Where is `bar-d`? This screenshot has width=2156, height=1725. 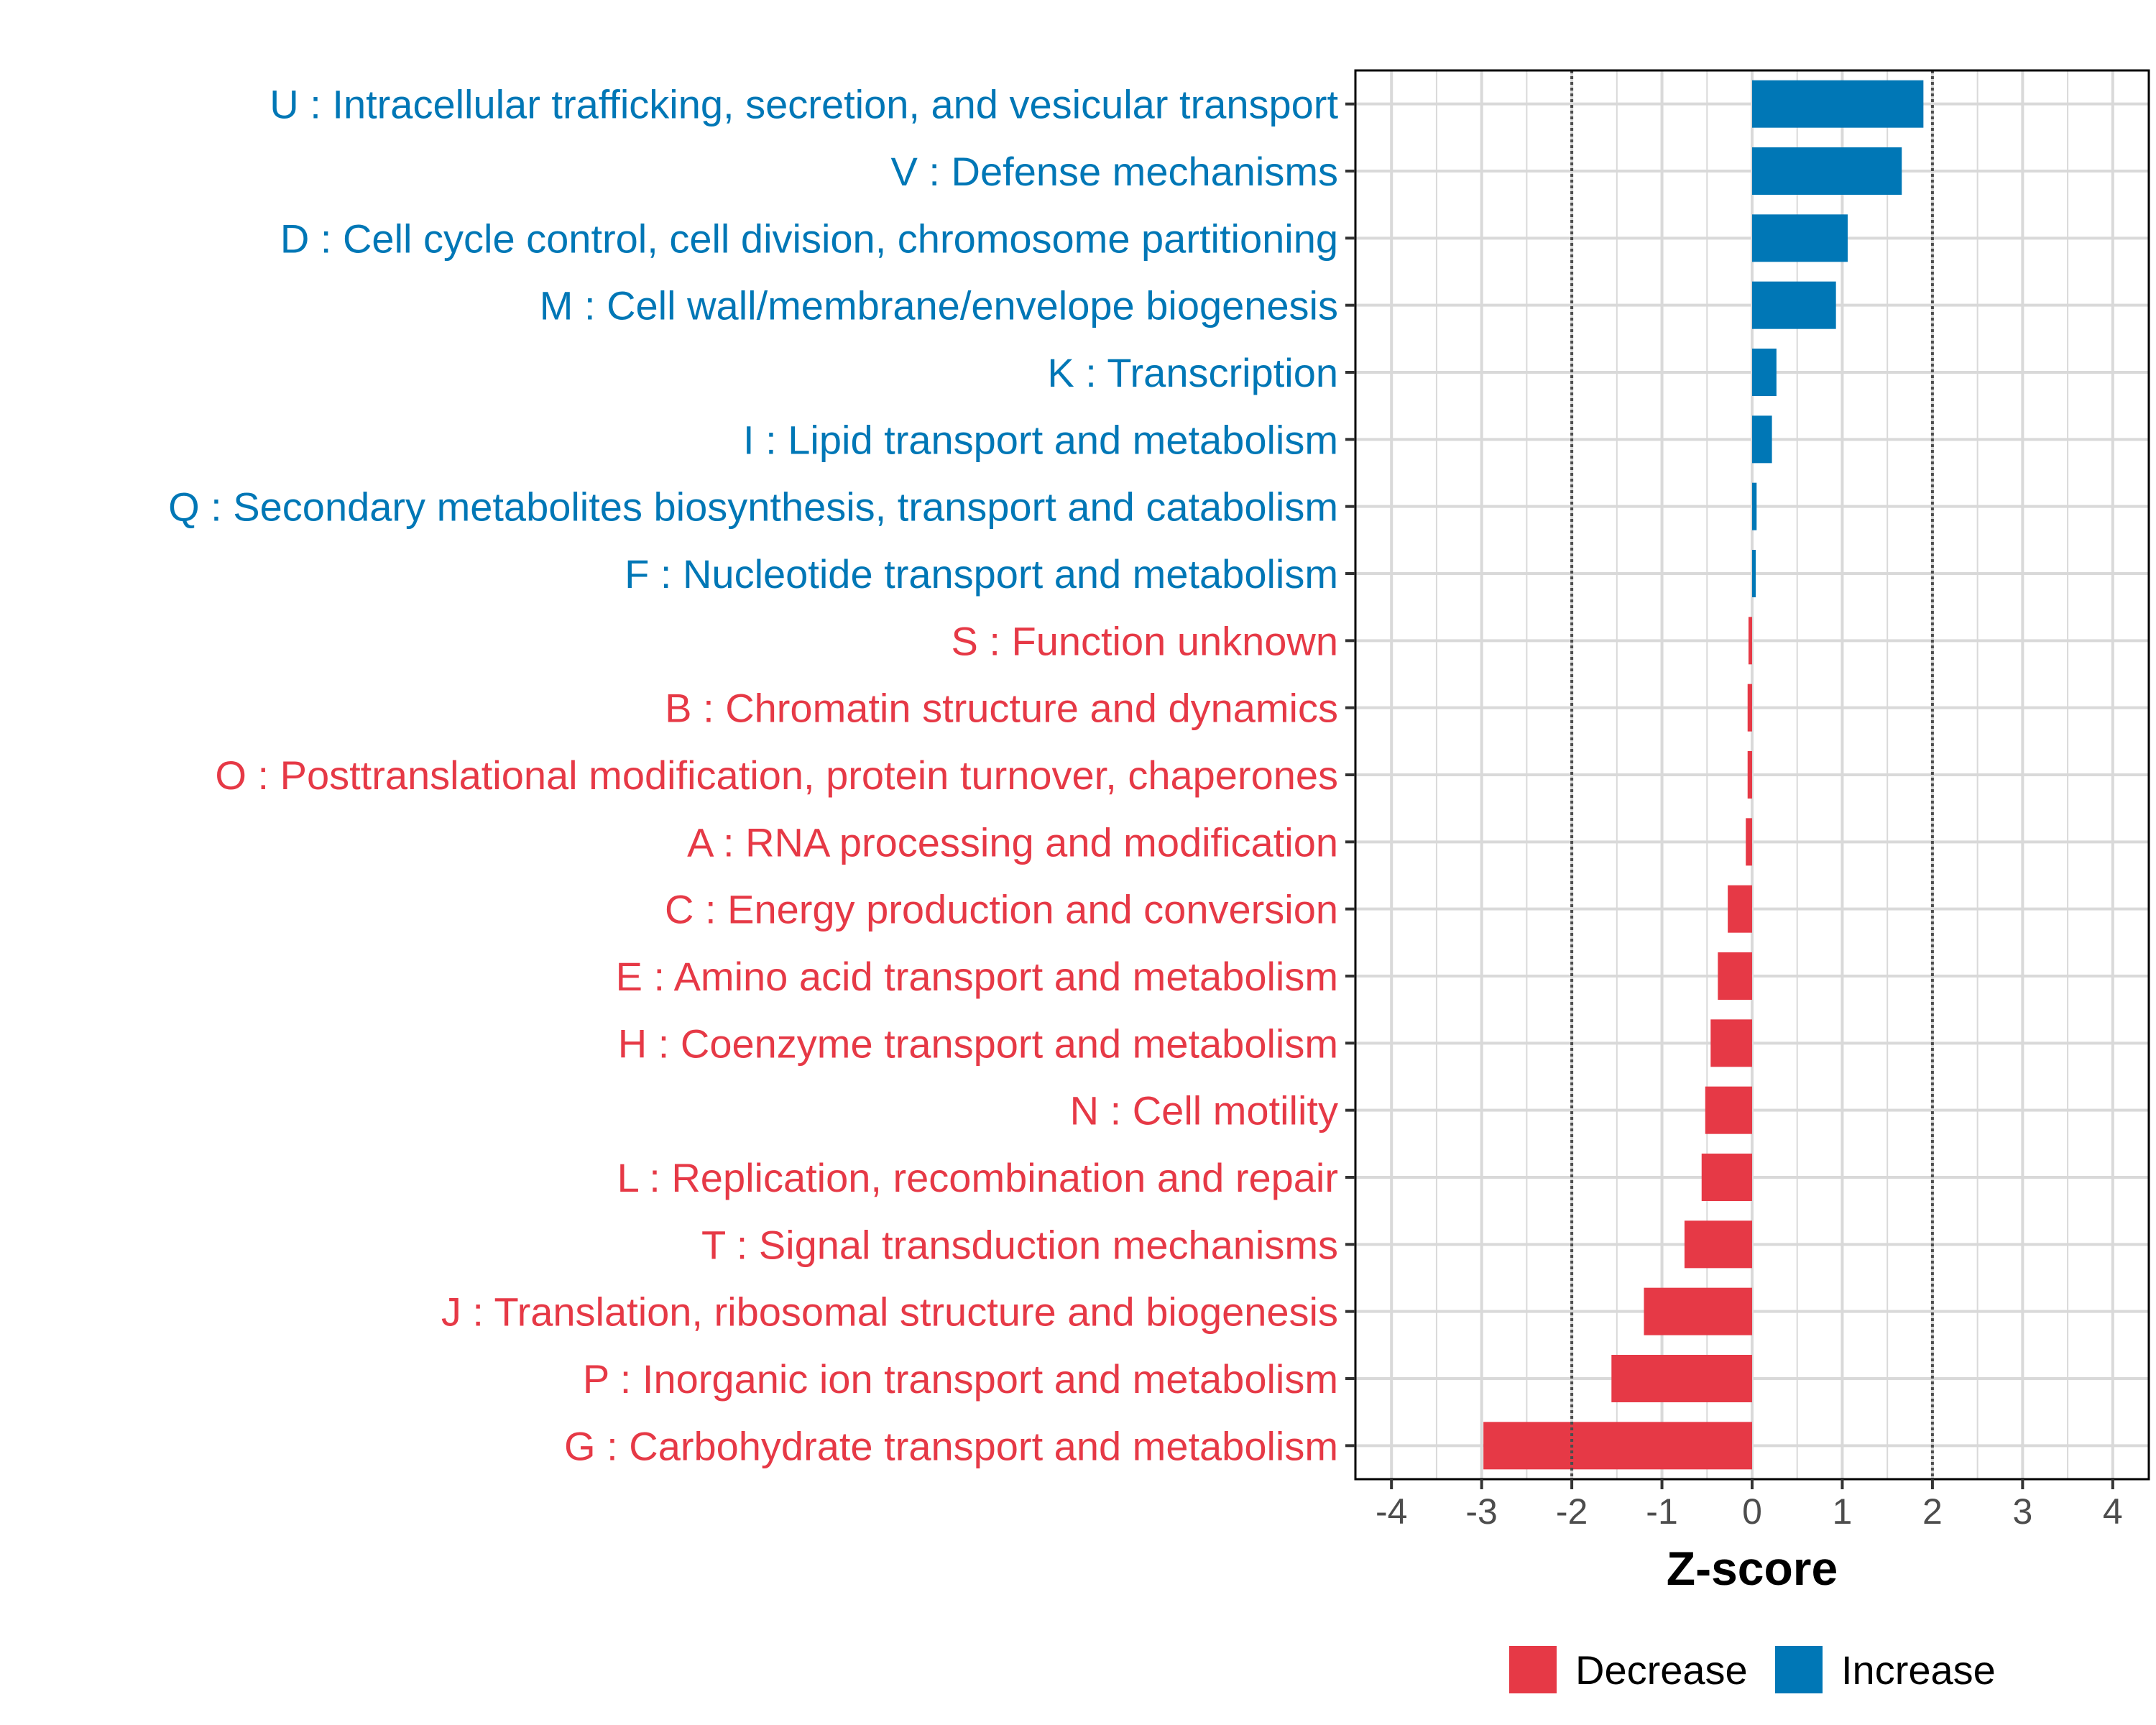 bar-d is located at coordinates (1800, 238).